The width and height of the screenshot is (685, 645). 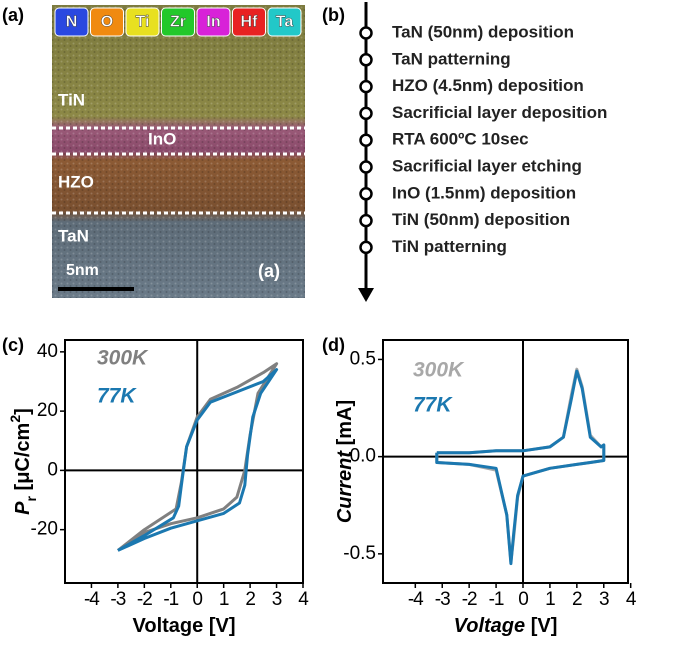 I want to click on element-symbol: Hf, so click(x=250, y=22).